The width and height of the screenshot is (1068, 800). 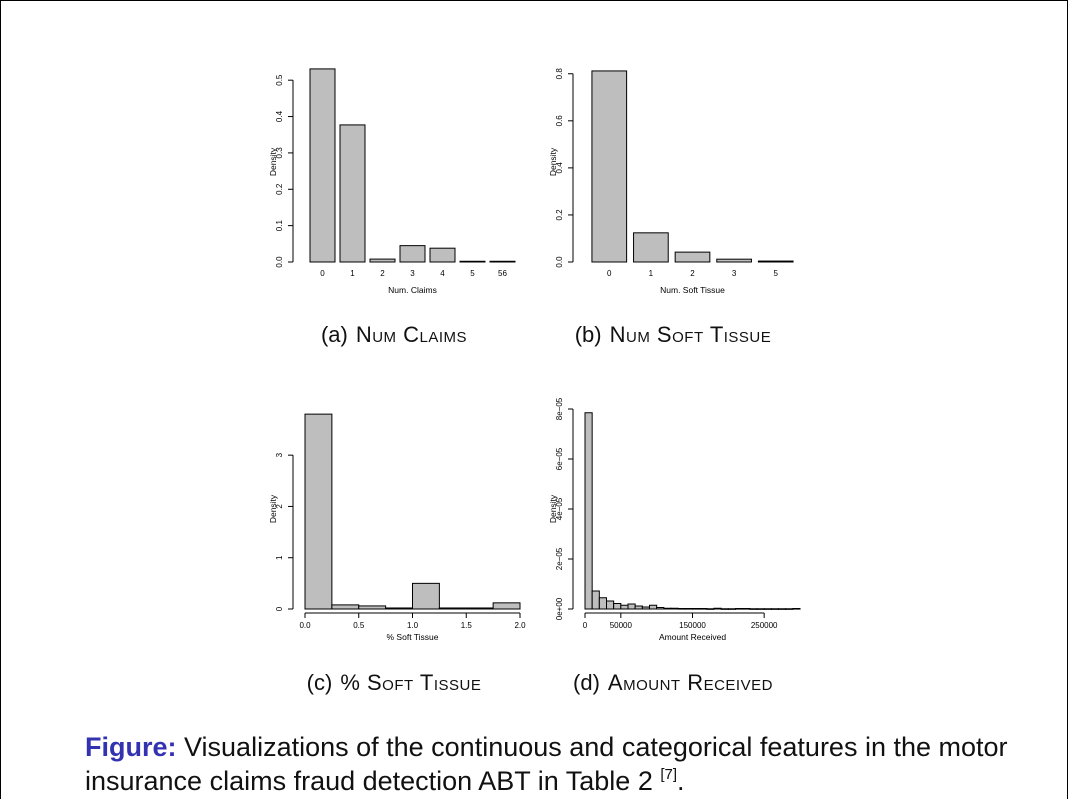 What do you see at coordinates (411, 682) in the screenshot?
I see `subcaption-c-title: % Soft Tissue` at bounding box center [411, 682].